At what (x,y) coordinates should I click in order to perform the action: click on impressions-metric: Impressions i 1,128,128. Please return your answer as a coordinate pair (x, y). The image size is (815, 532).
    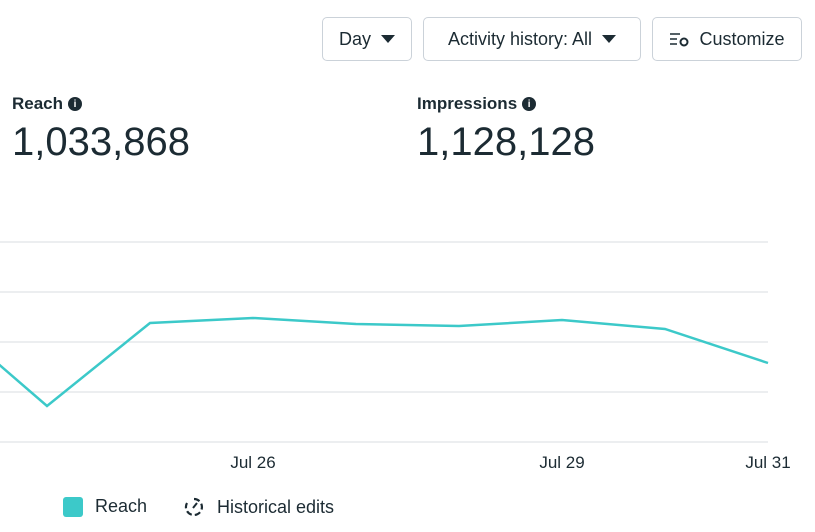
    Looking at the image, I should click on (506, 129).